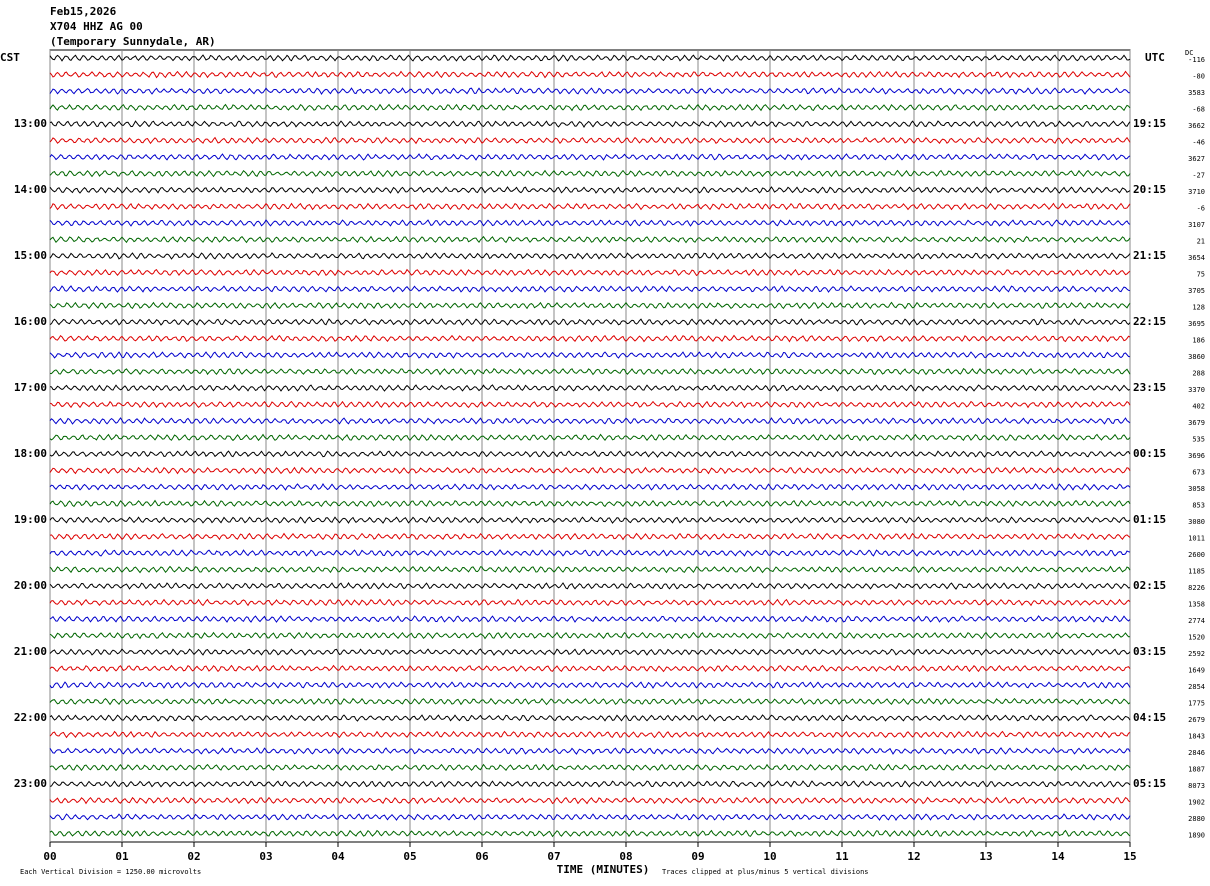  I want to click on utc-label: 20:15, so click(1149, 189).